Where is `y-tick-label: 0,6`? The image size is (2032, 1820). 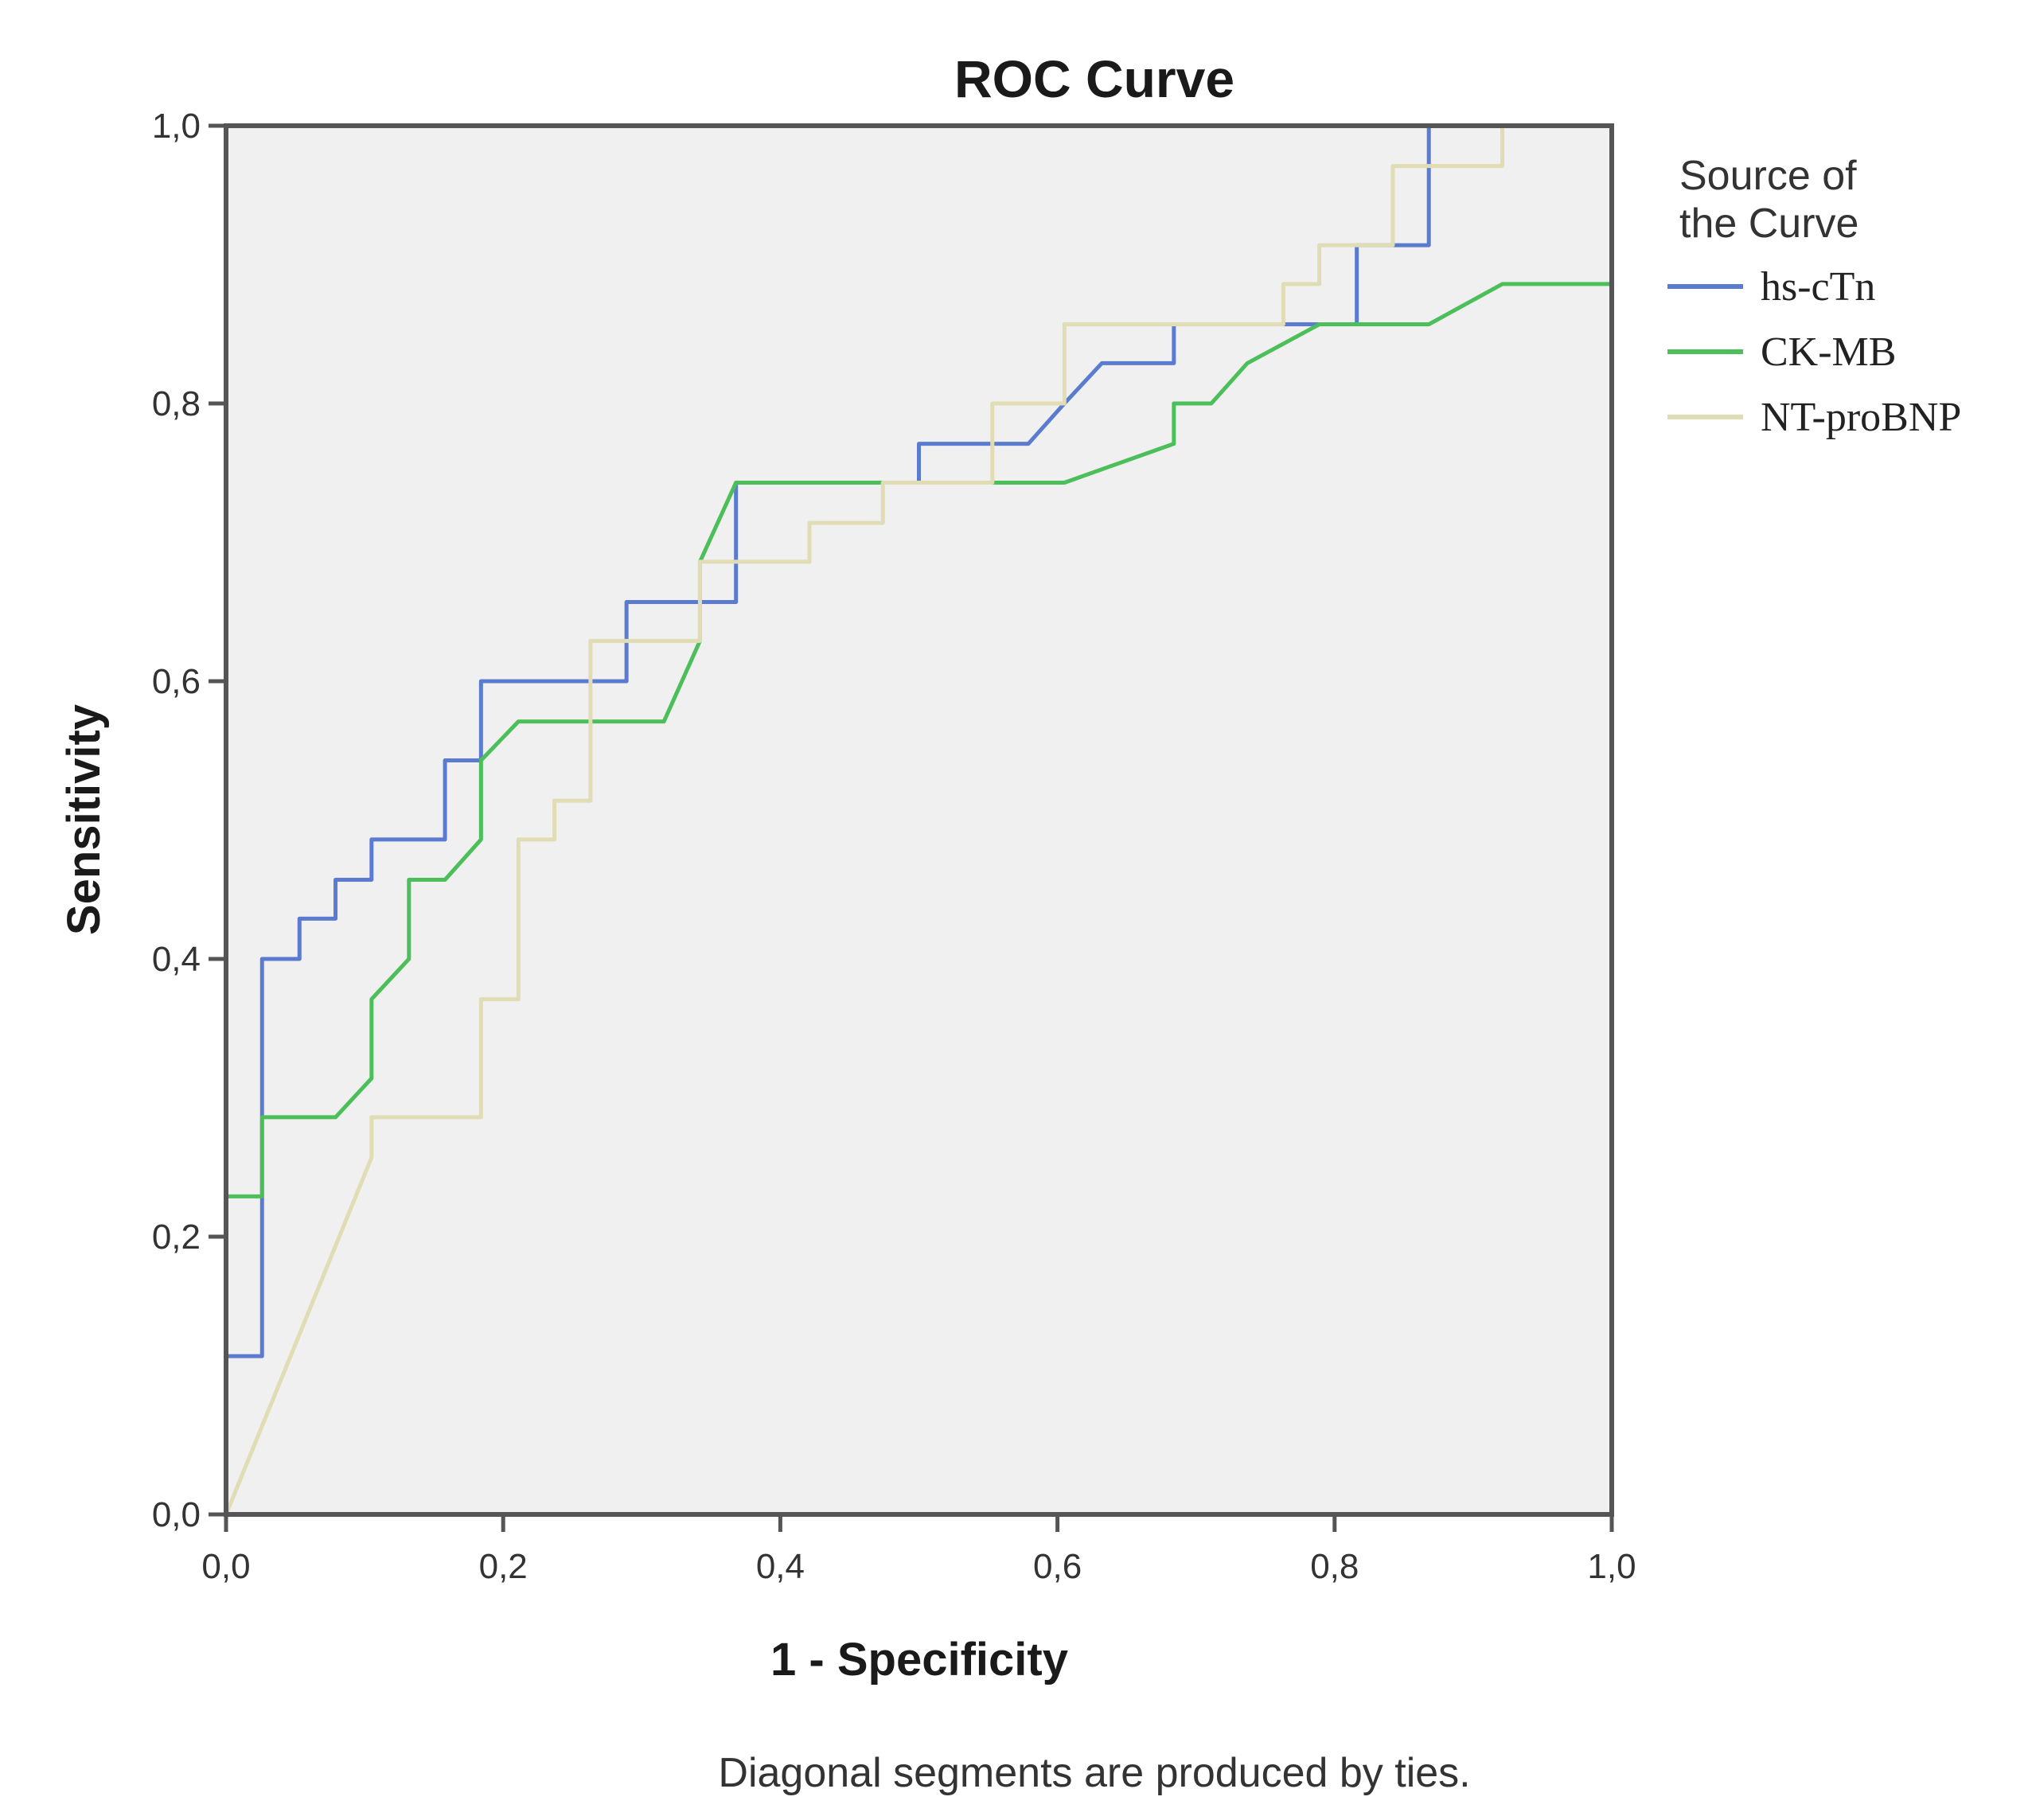 y-tick-label: 0,6 is located at coordinates (177, 681).